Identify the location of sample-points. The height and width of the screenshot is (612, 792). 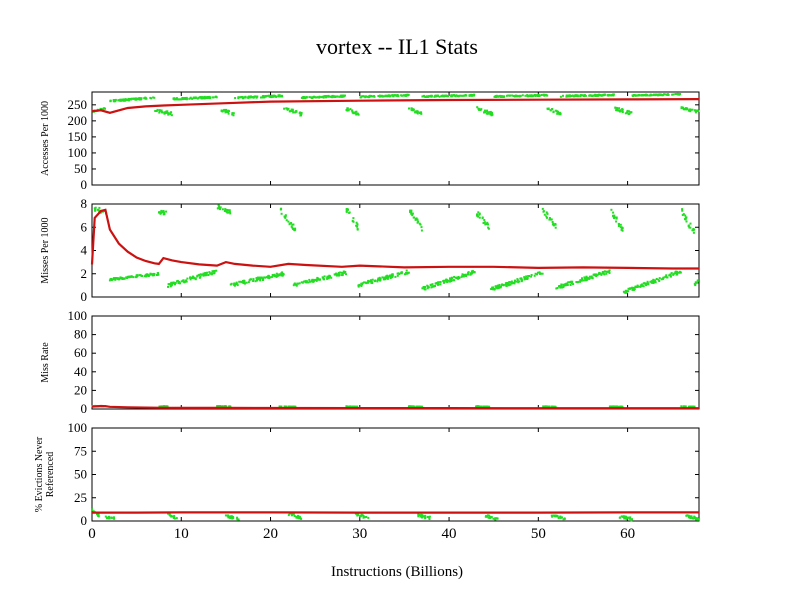
(396, 104).